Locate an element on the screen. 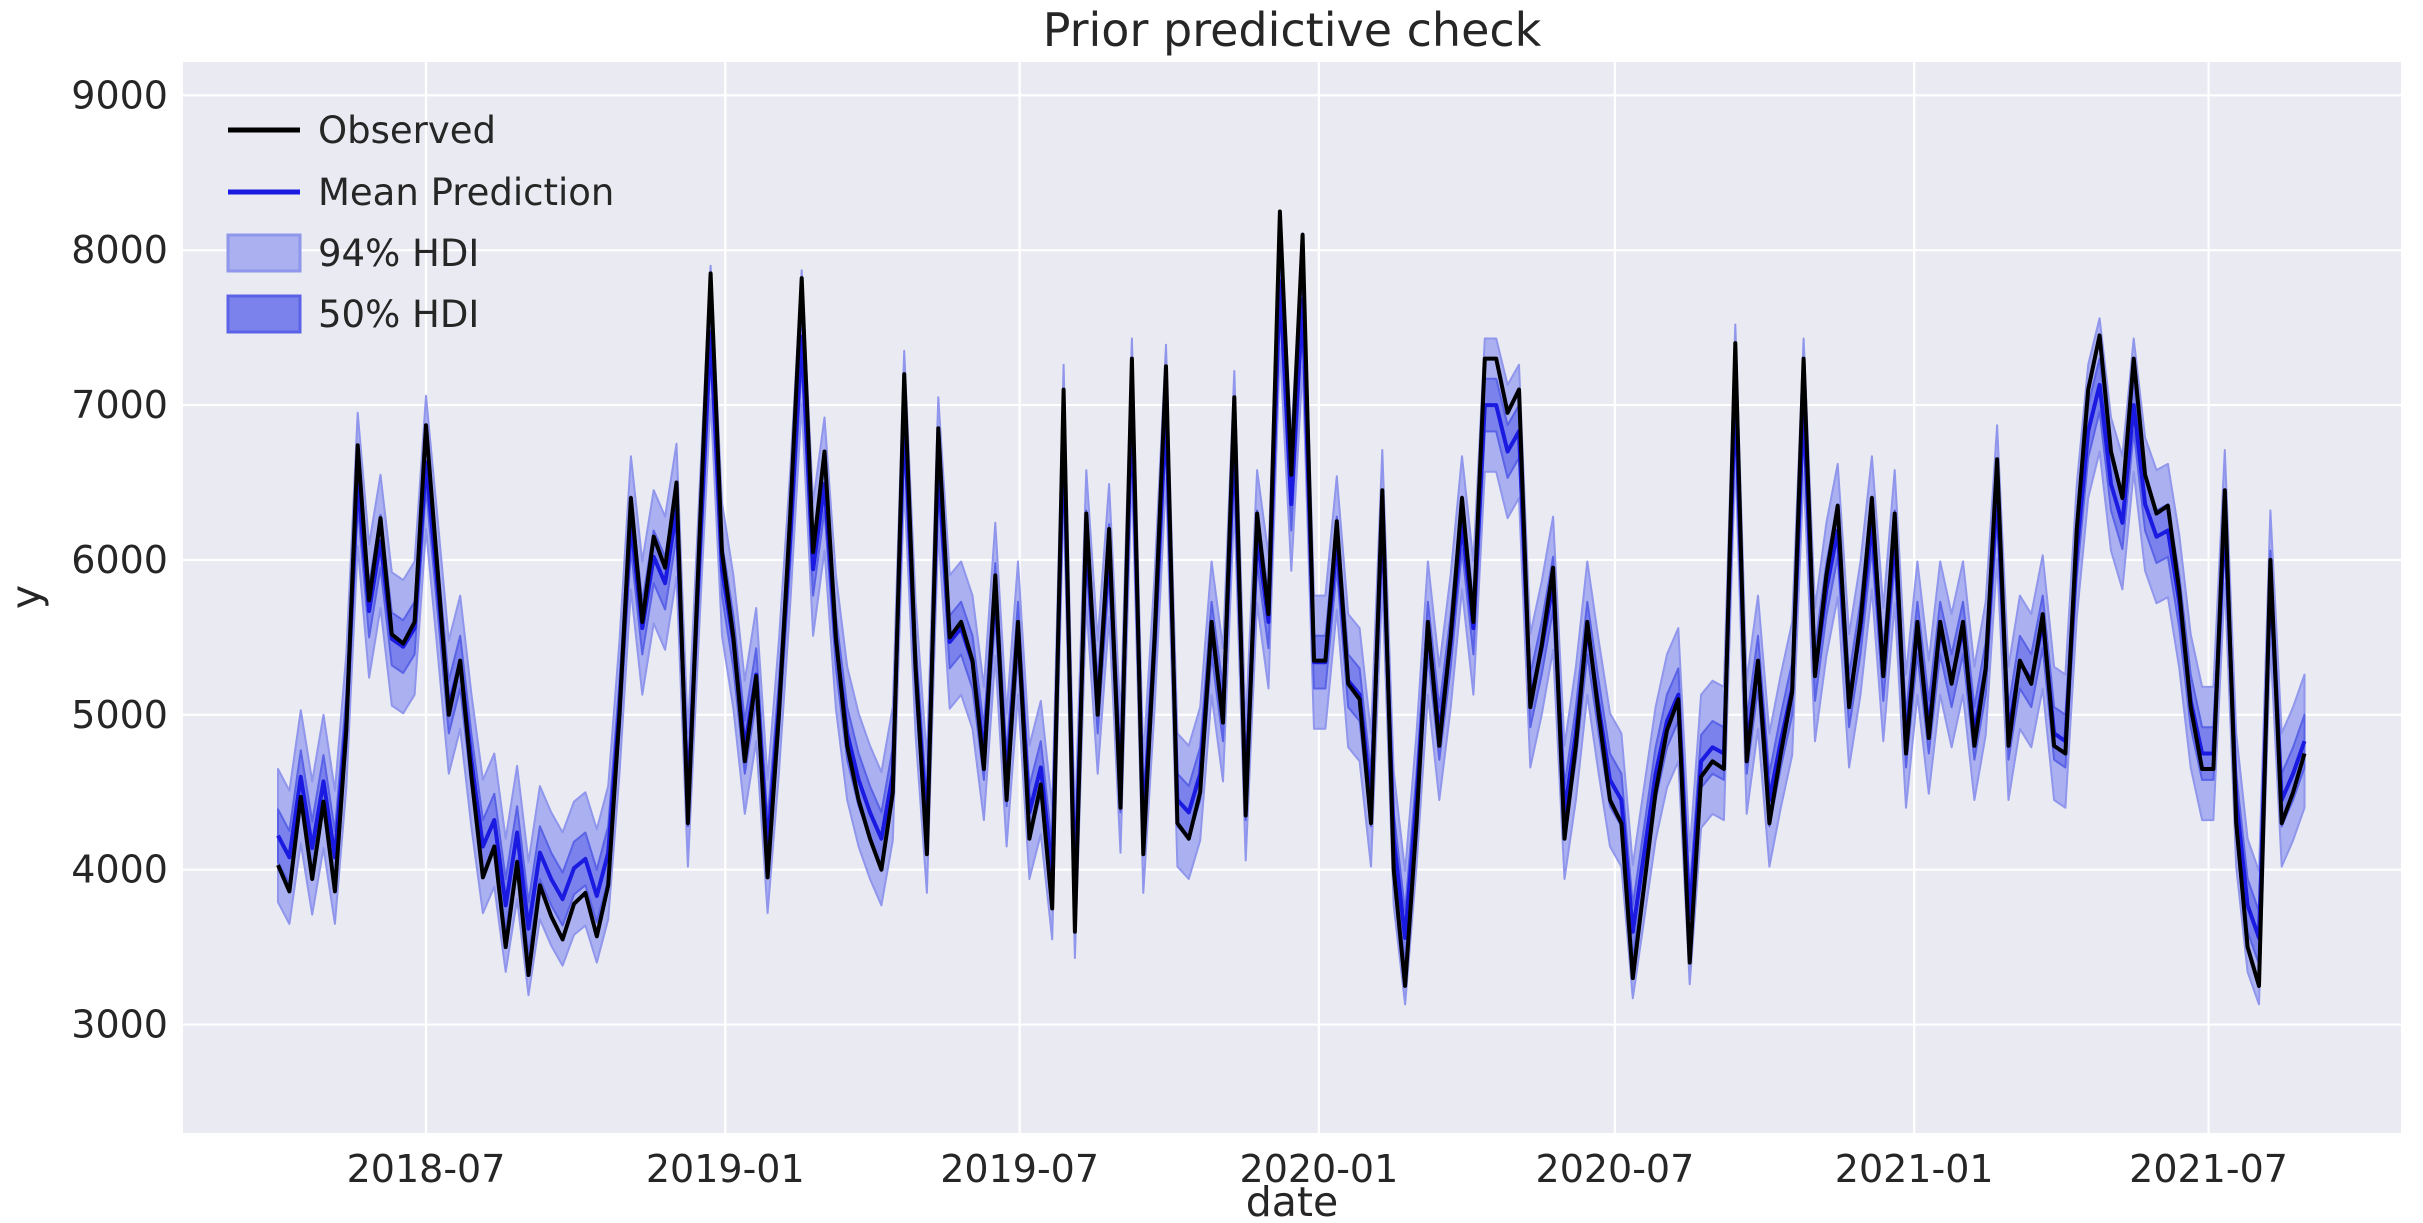 The height and width of the screenshot is (1223, 2423). x-tick-label: 2018-07 is located at coordinates (426, 1169).